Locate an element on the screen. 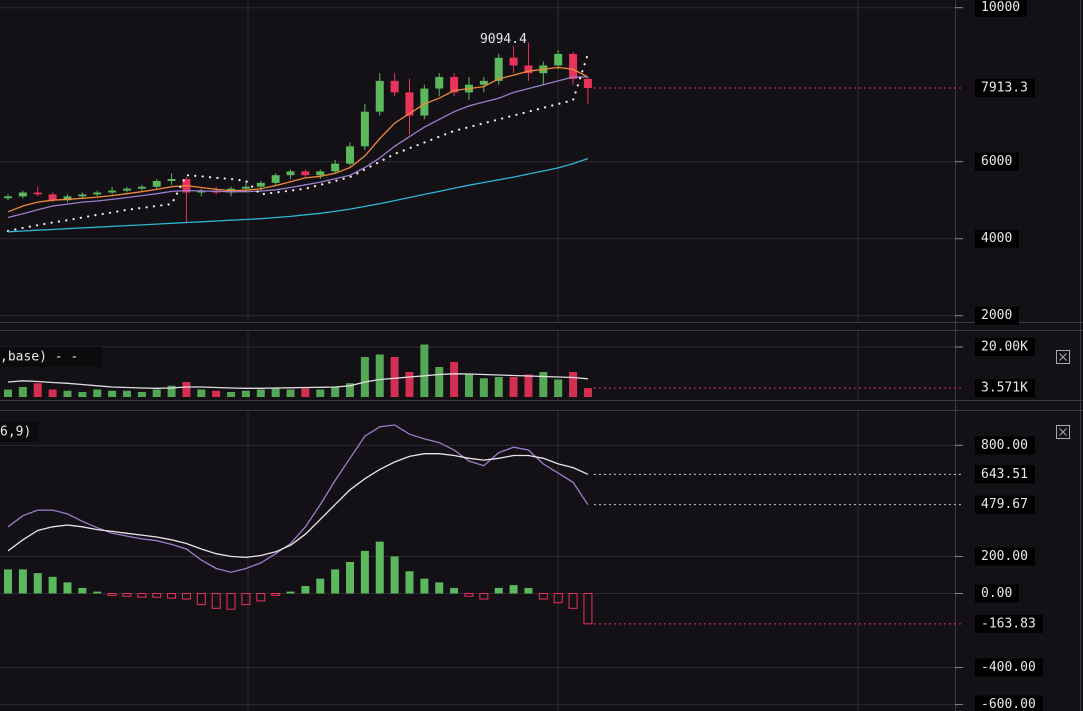  axis-value-label: 4000 is located at coordinates (996, 238).